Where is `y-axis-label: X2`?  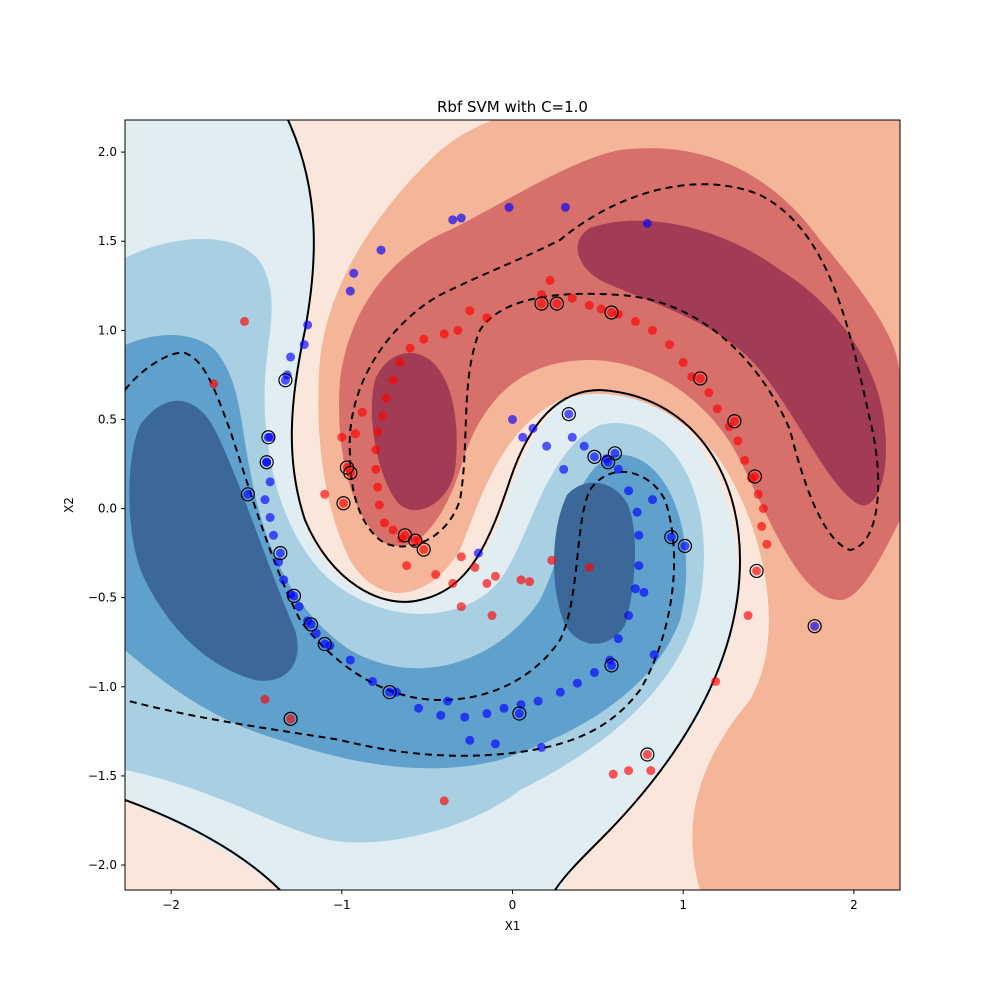 y-axis-label: X2 is located at coordinates (69, 505).